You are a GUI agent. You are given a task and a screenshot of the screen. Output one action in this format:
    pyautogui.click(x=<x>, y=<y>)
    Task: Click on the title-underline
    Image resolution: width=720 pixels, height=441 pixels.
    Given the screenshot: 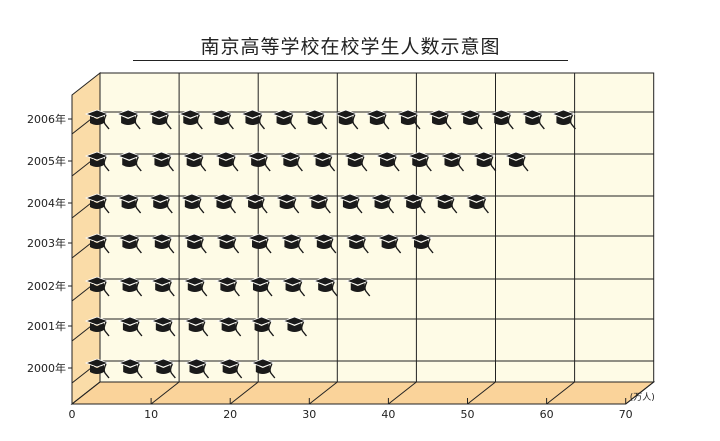 What is the action you would take?
    pyautogui.click(x=350, y=60)
    